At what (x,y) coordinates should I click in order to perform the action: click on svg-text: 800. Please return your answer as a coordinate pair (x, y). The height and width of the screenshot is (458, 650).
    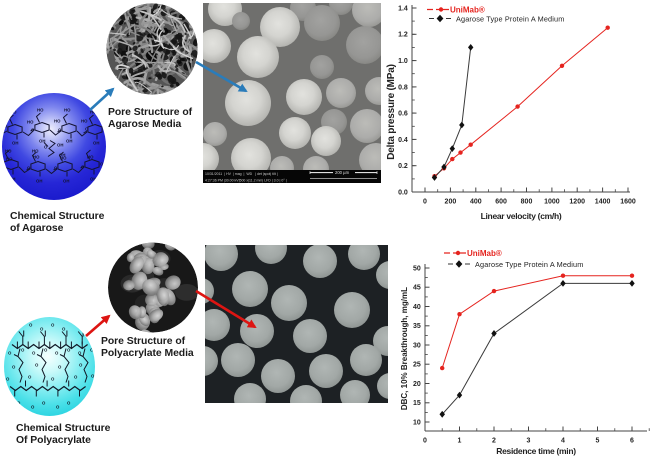
    Looking at the image, I should click on (527, 202).